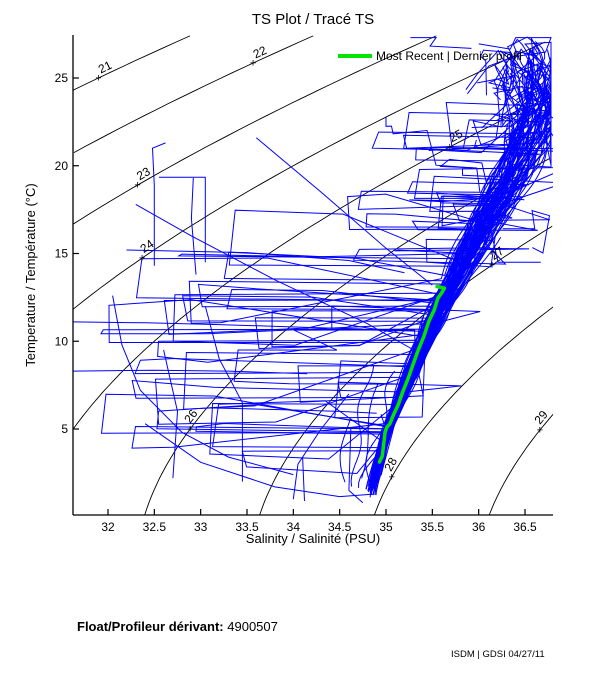 Image resolution: width=611 pixels, height=675 pixels. I want to click on most-recent-path, so click(412, 374).